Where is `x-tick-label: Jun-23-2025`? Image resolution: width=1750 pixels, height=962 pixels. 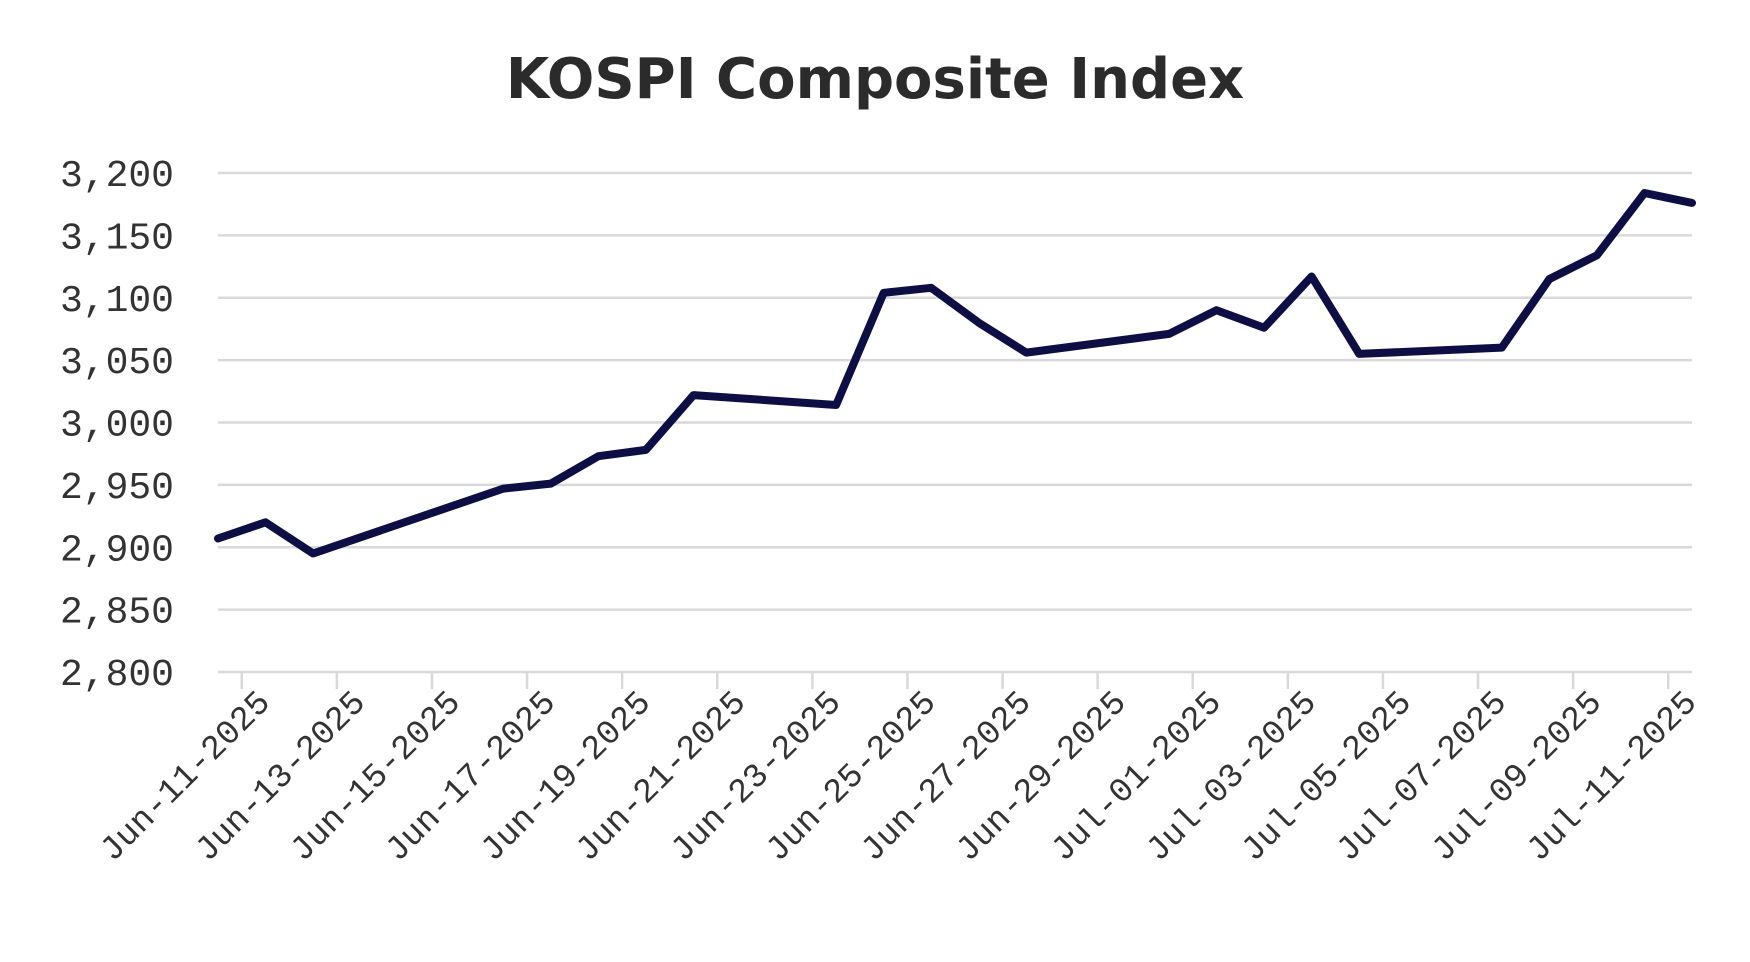 x-tick-label: Jun-23-2025 is located at coordinates (757, 778).